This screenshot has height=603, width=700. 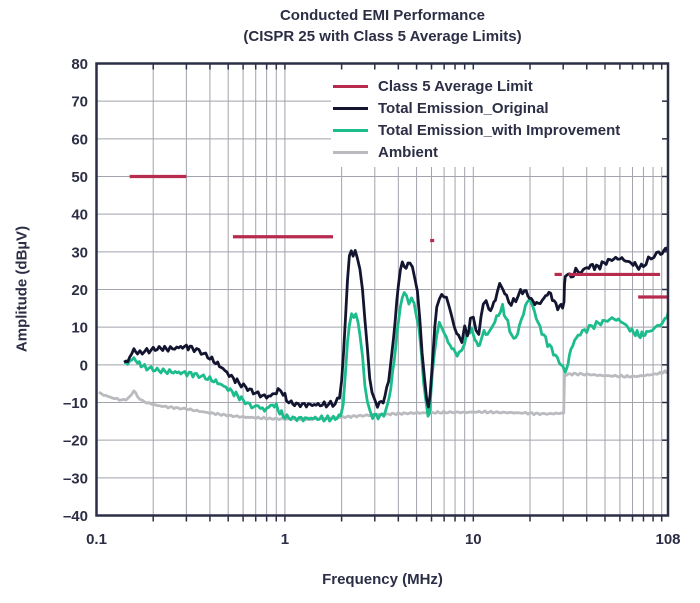 What do you see at coordinates (382, 36) in the screenshot?
I see `chart-subtitle: (CISPR 25 with Class 5 Average Limits)` at bounding box center [382, 36].